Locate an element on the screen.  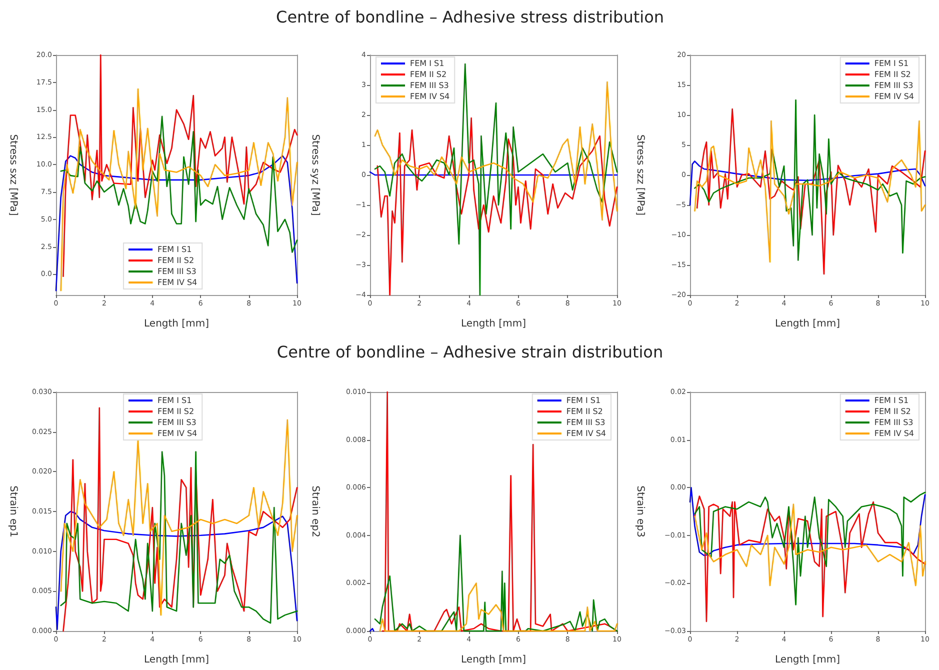
y-axis-title: Stress szz [MPa] is located at coordinates (640, 175).